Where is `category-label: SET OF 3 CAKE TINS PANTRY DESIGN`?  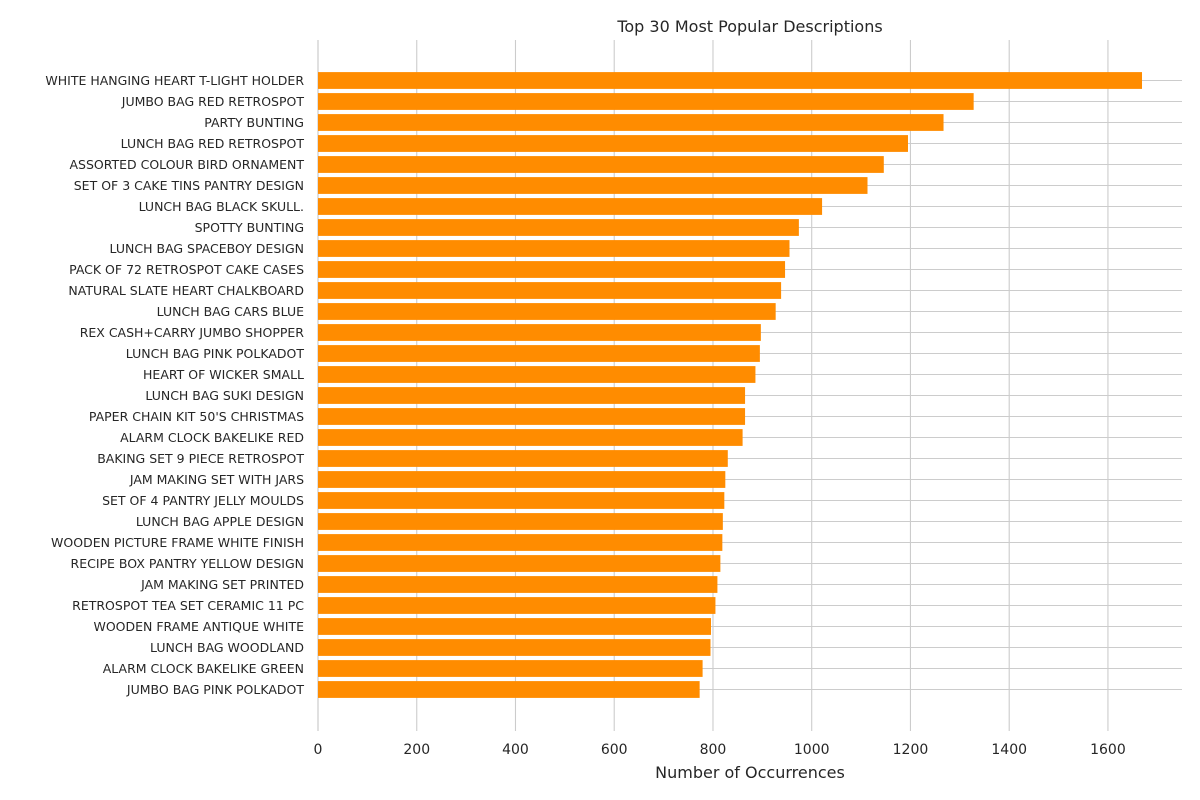
category-label: SET OF 3 CAKE TINS PANTRY DESIGN is located at coordinates (189, 185).